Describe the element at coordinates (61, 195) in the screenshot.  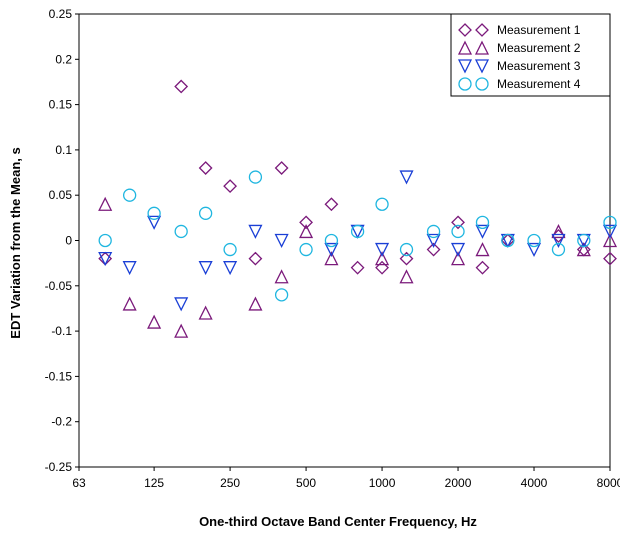
I see `y-tick-label: 0.05` at that location.